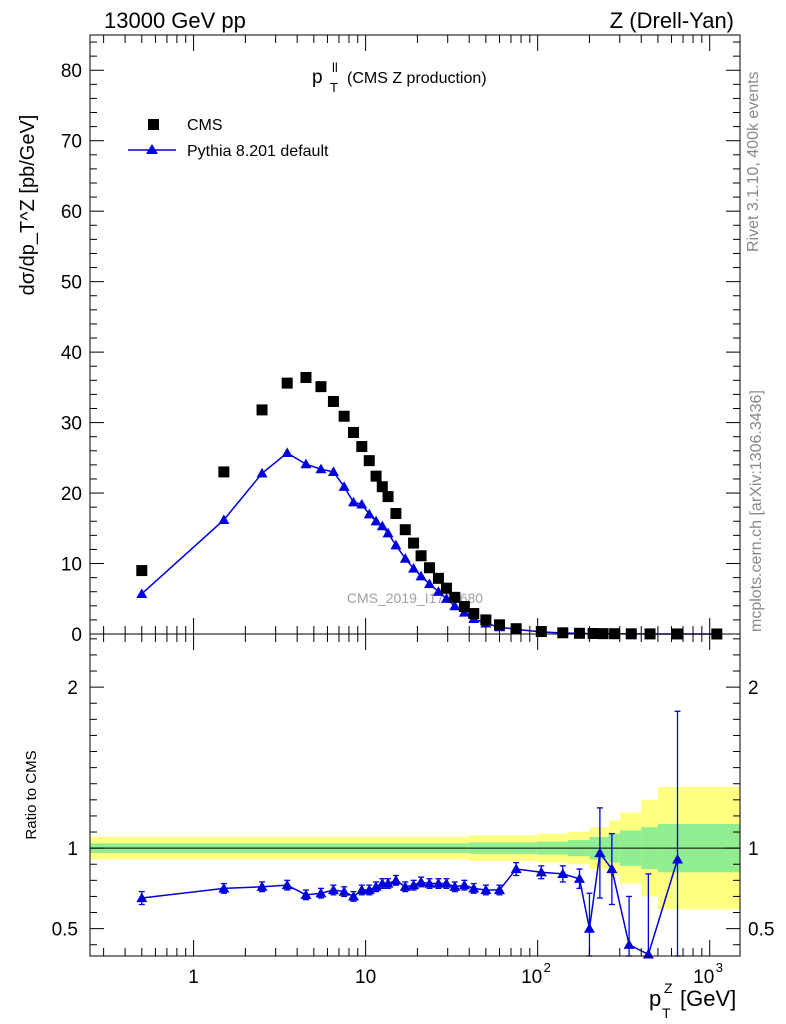 Image resolution: width=786 pixels, height=1024 pixels. Describe the element at coordinates (71, 283) in the screenshot. I see `main-ytick-label: 50` at that location.